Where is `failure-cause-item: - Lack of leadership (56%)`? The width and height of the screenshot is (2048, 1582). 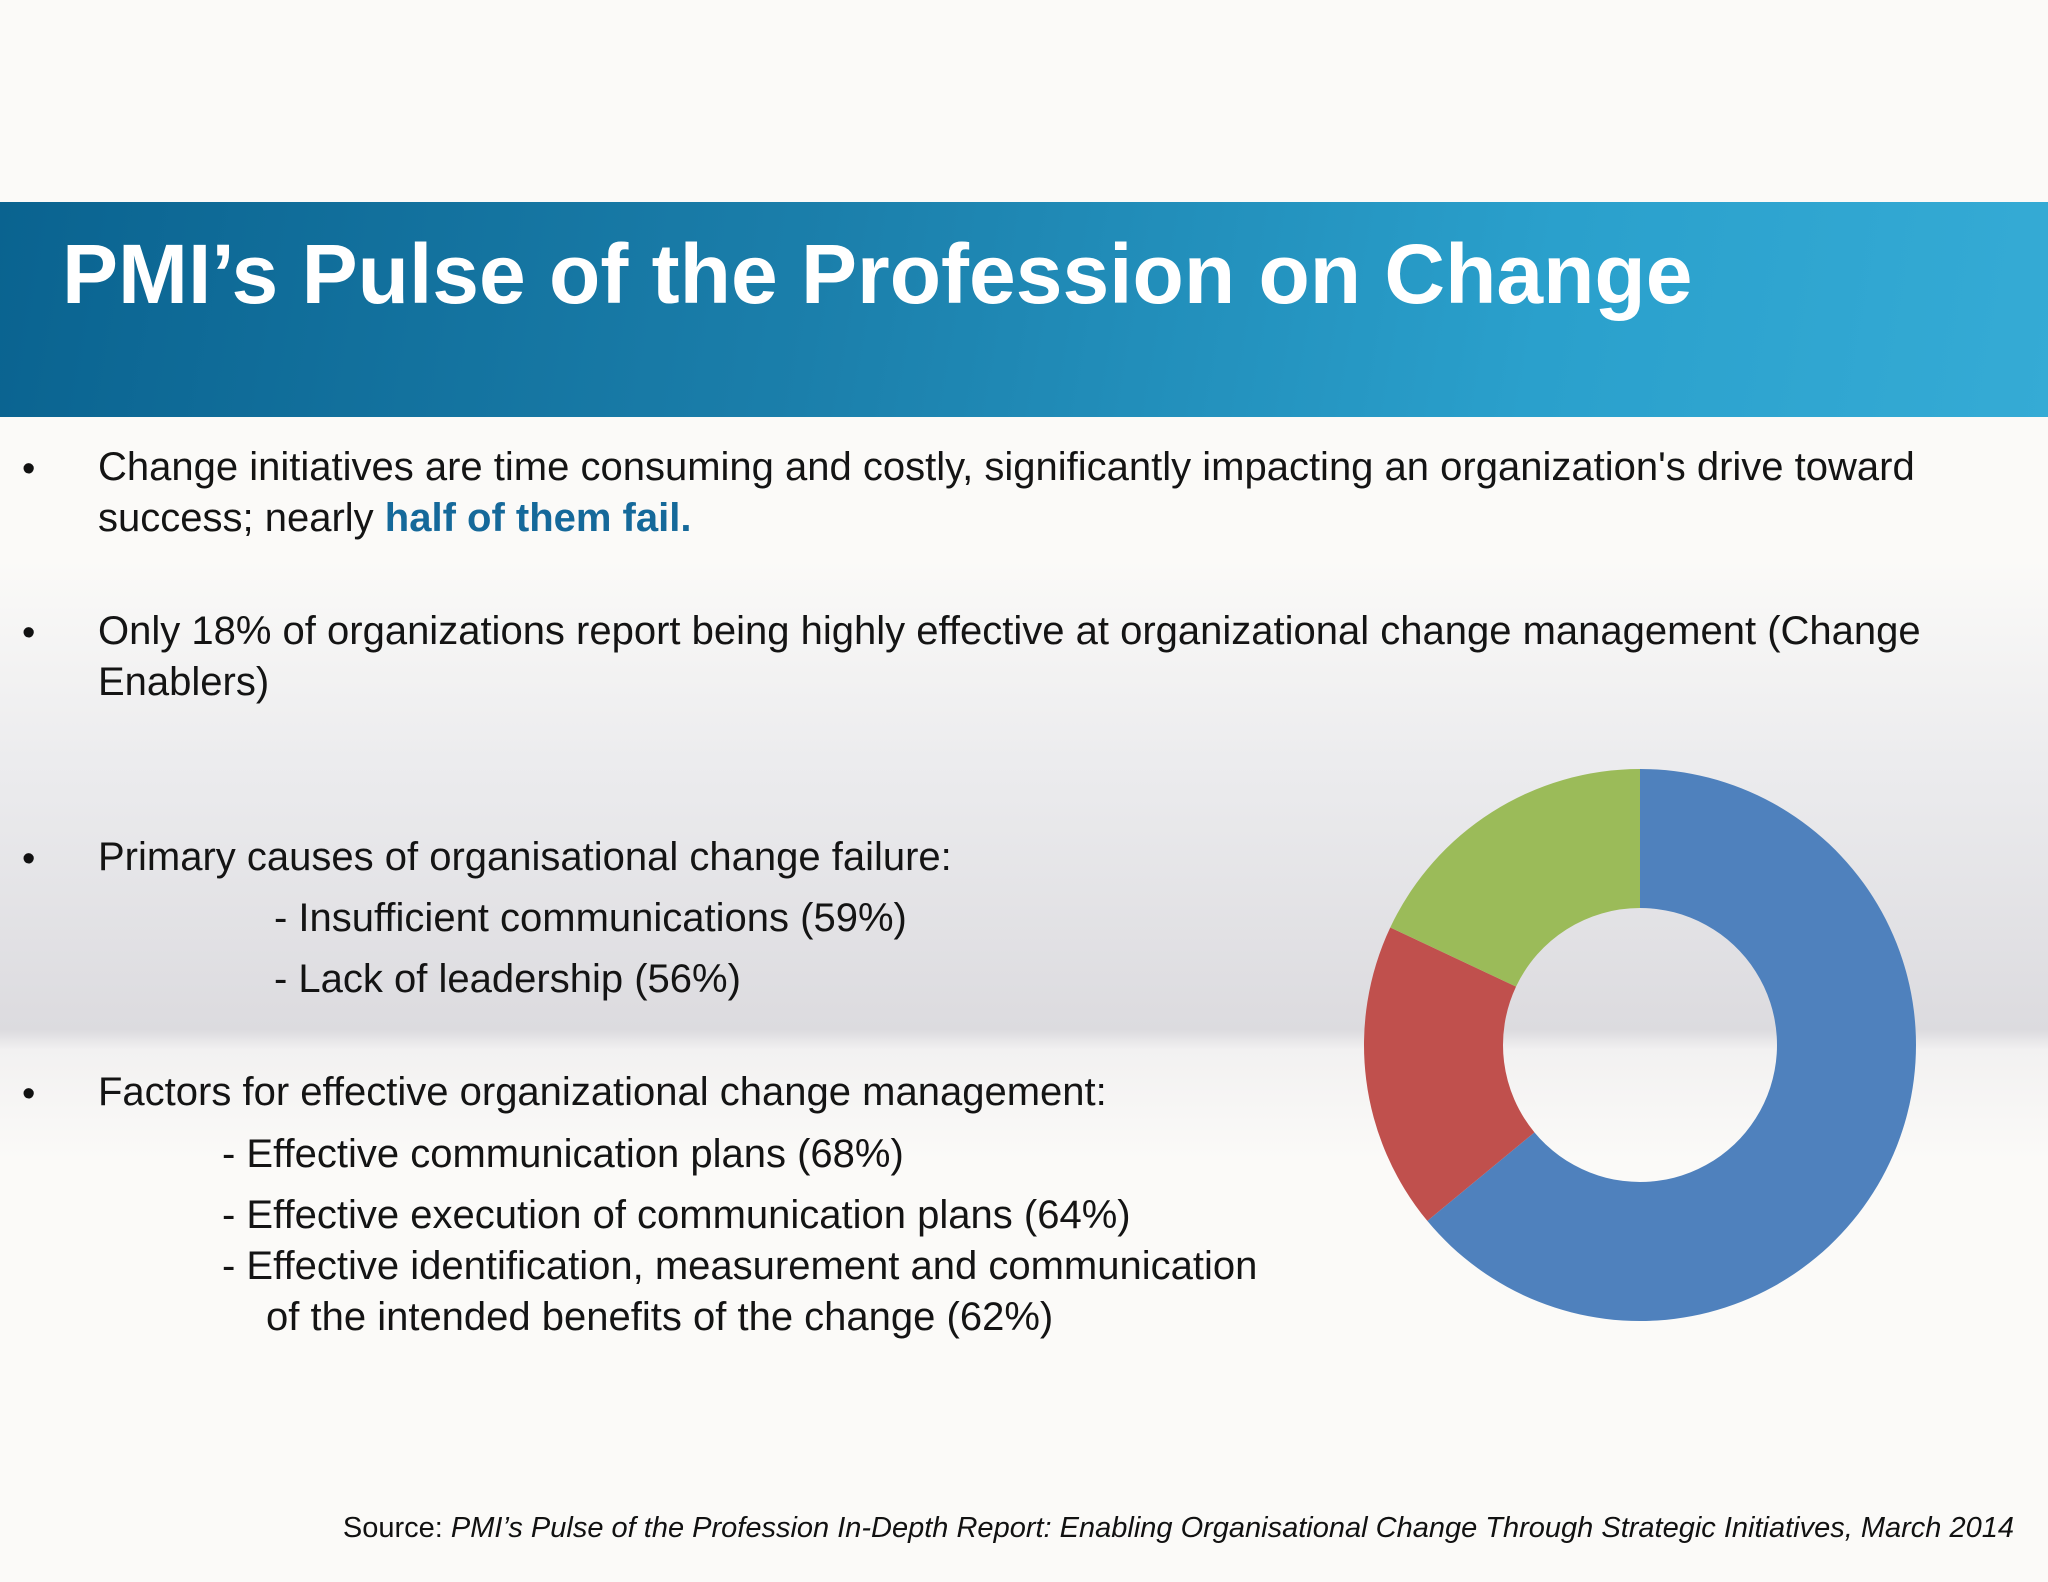
failure-cause-item: - Lack of leadership (56%) is located at coordinates (507, 979).